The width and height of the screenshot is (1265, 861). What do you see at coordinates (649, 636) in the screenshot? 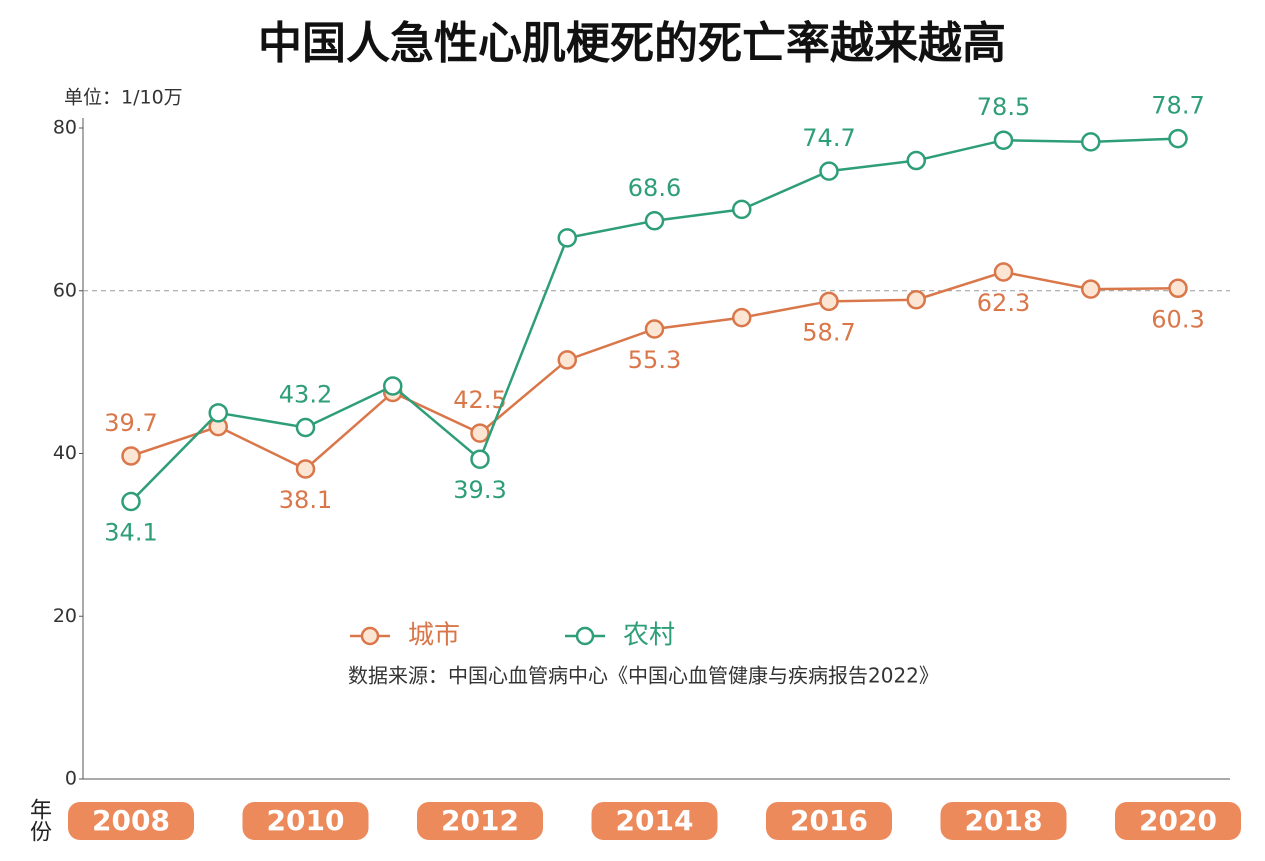
I see `legend-label: 农村` at bounding box center [649, 636].